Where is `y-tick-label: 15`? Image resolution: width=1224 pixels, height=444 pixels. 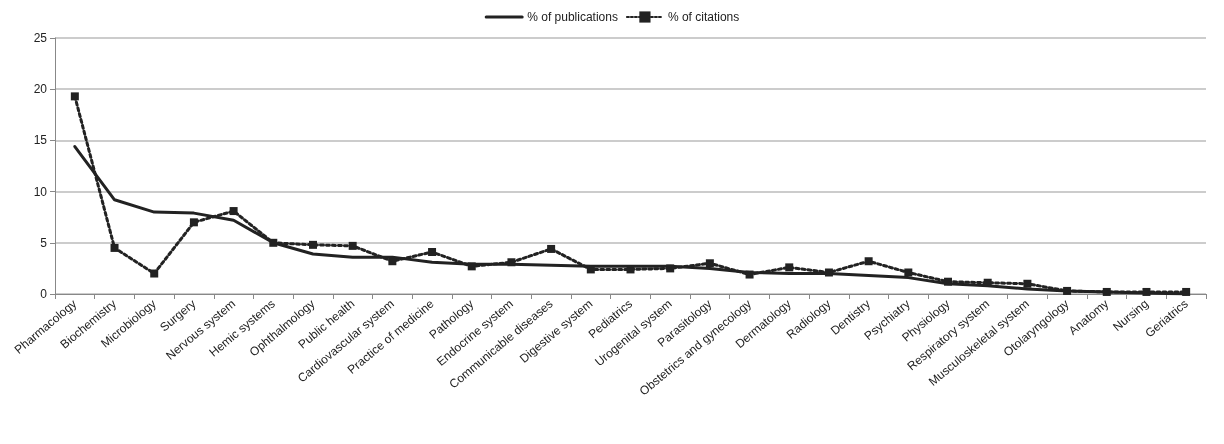
y-tick-label: 15 is located at coordinates (40, 140).